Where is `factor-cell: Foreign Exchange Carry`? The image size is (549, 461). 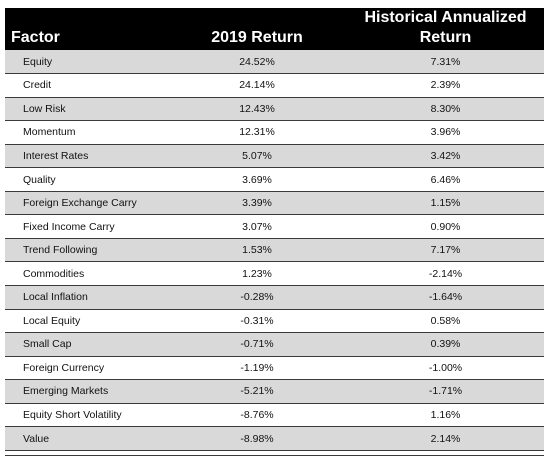 factor-cell: Foreign Exchange Carry is located at coordinates (86, 203).